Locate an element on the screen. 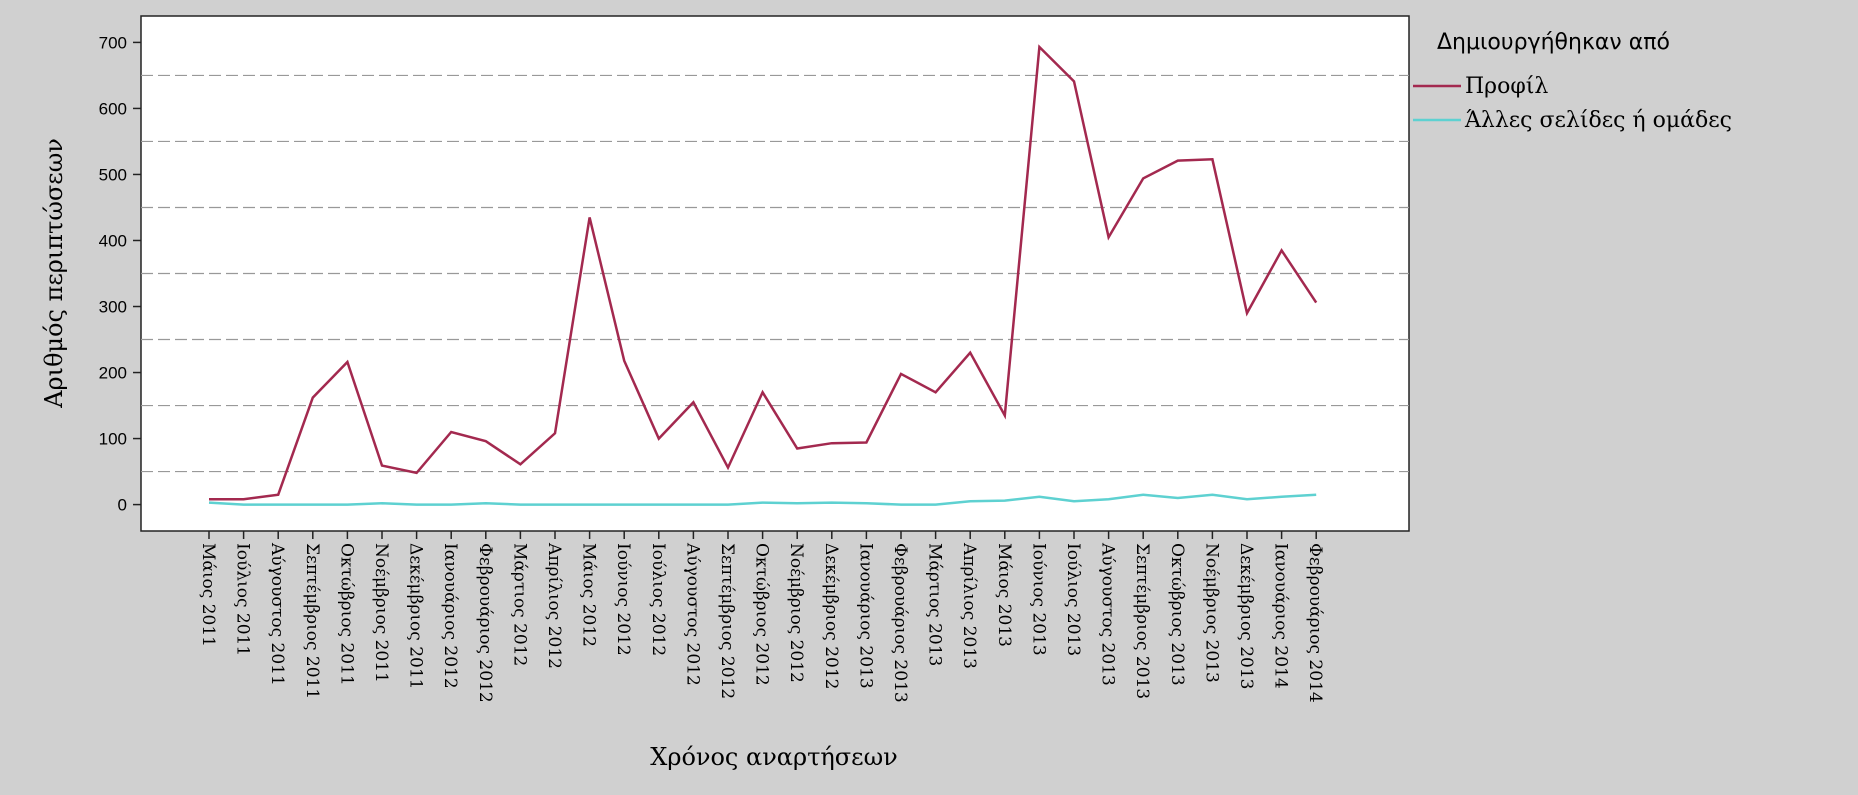 This screenshot has width=1858, height=795. x-tick-label: Ιούλιος 2012 is located at coordinates (658, 599).